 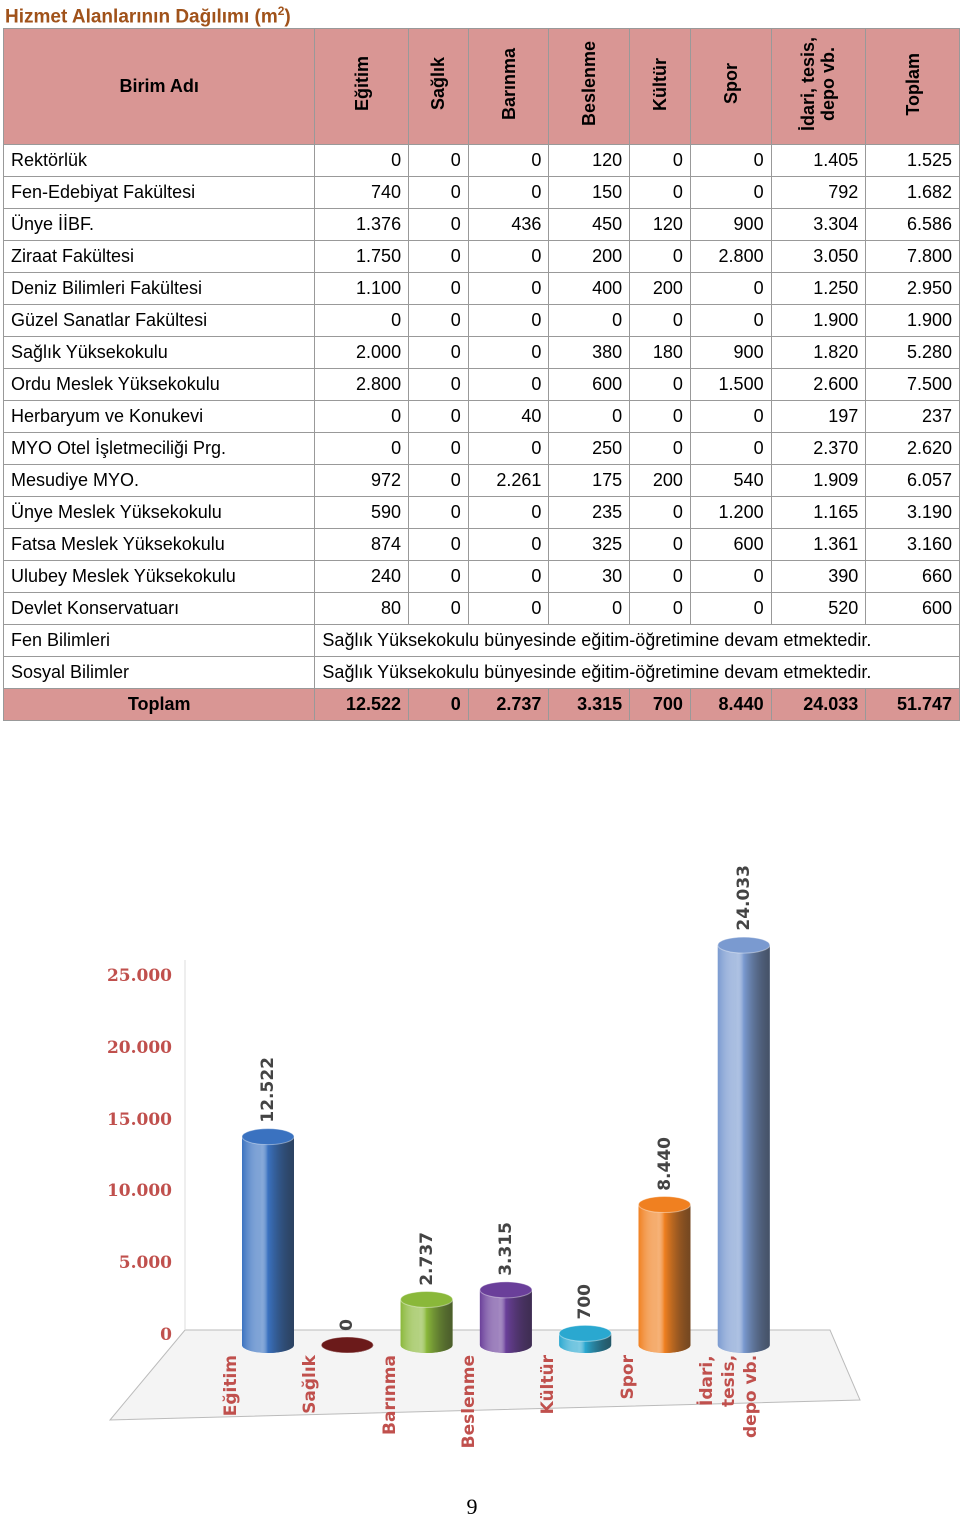 What do you see at coordinates (912, 224) in the screenshot?
I see `cell: 6.586` at bounding box center [912, 224].